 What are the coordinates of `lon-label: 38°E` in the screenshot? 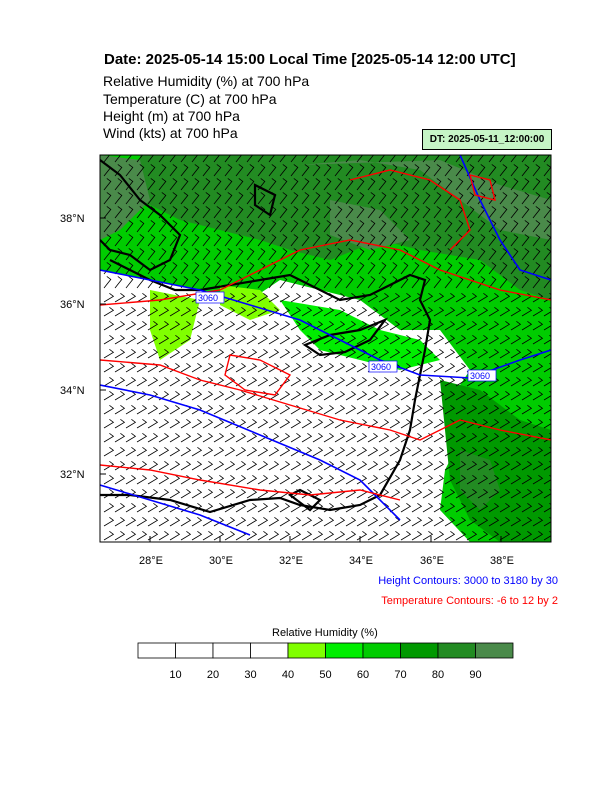 It's located at (502, 561).